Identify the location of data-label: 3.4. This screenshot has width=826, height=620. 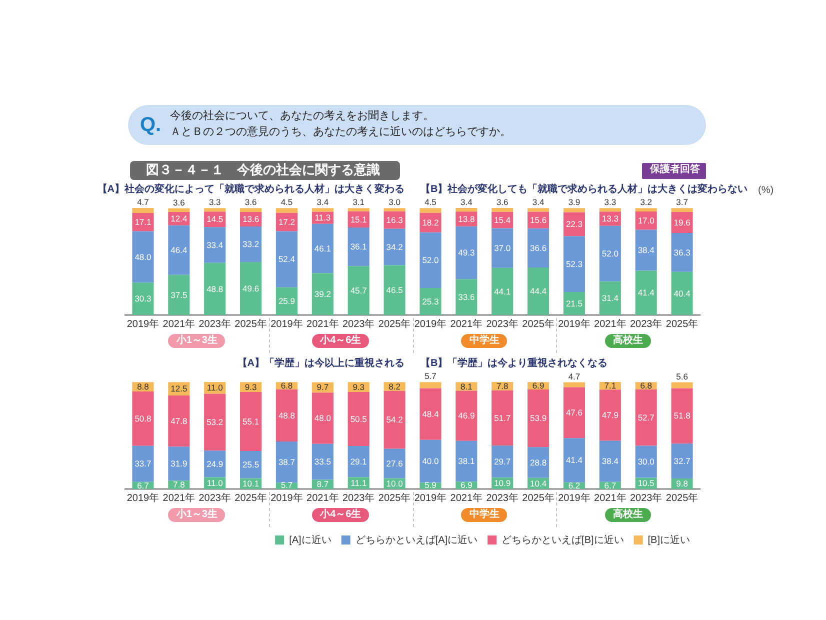
(466, 202).